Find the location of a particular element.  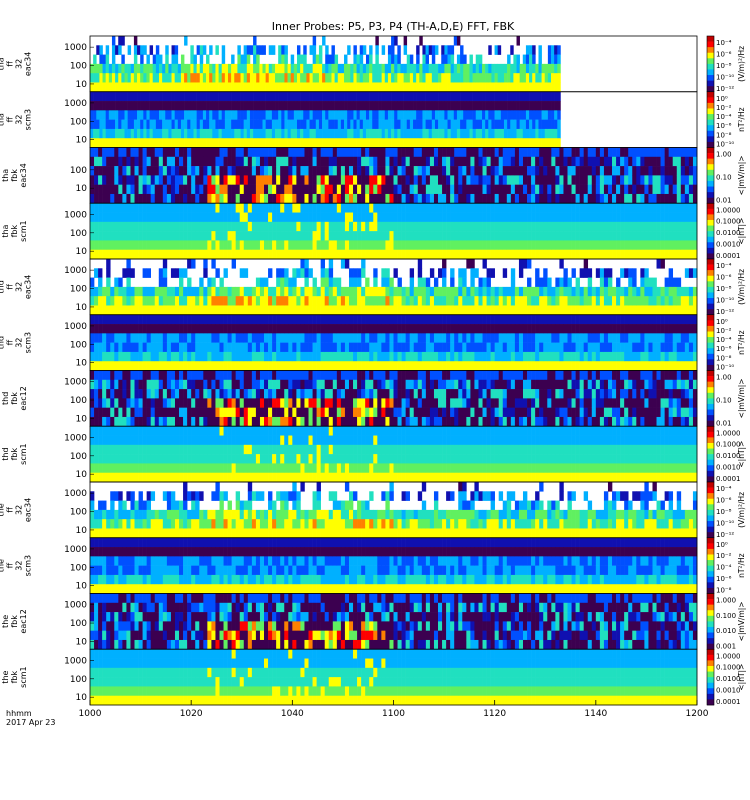

x-tick-label: 1100 is located at coordinates (393, 714).